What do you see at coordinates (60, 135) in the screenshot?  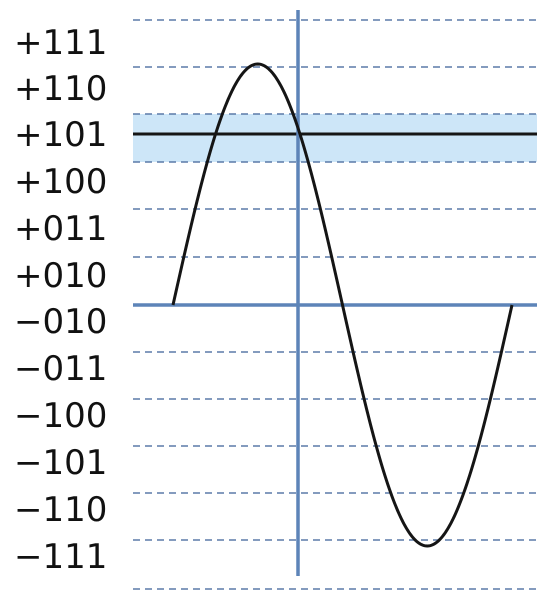 I see `level-label: +101` at bounding box center [60, 135].